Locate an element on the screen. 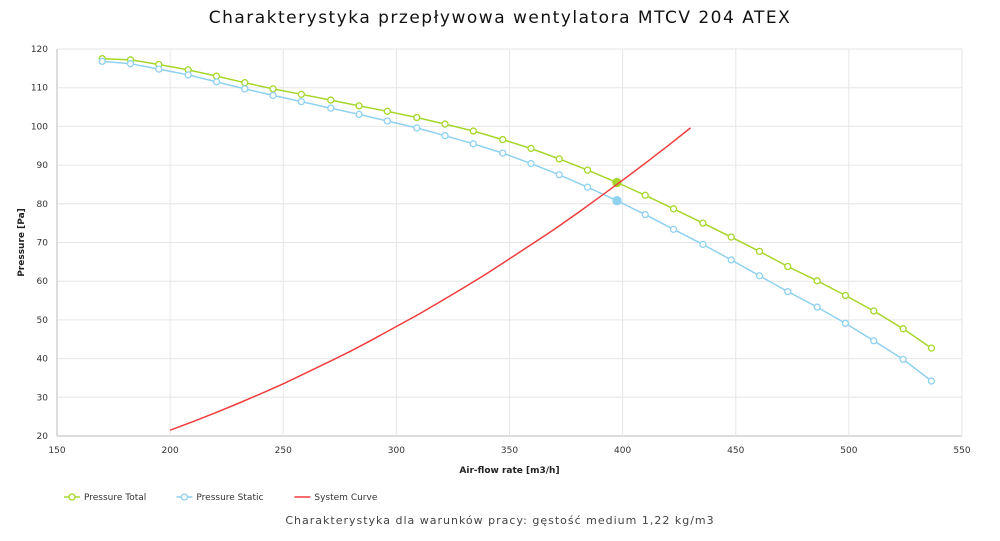  x-tick-label: 150 is located at coordinates (56, 451).